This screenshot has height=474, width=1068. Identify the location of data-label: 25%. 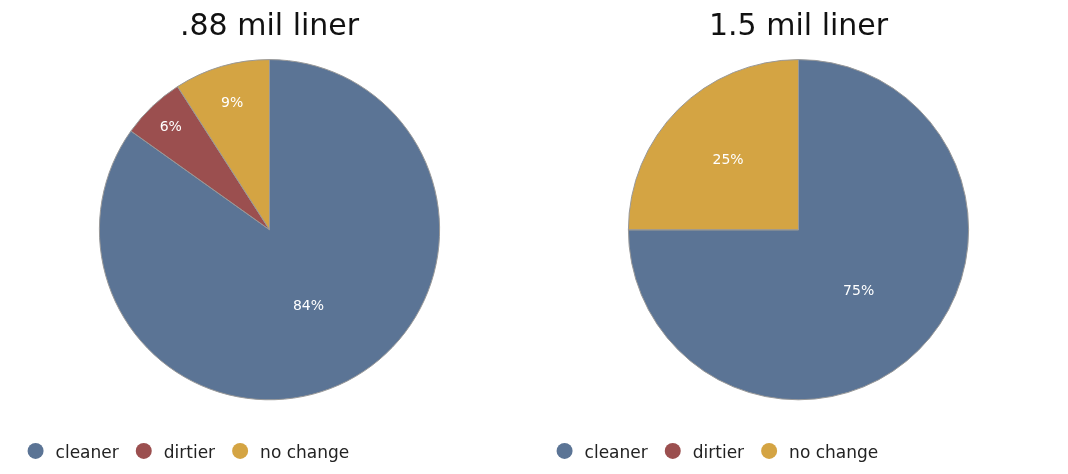
(728, 159).